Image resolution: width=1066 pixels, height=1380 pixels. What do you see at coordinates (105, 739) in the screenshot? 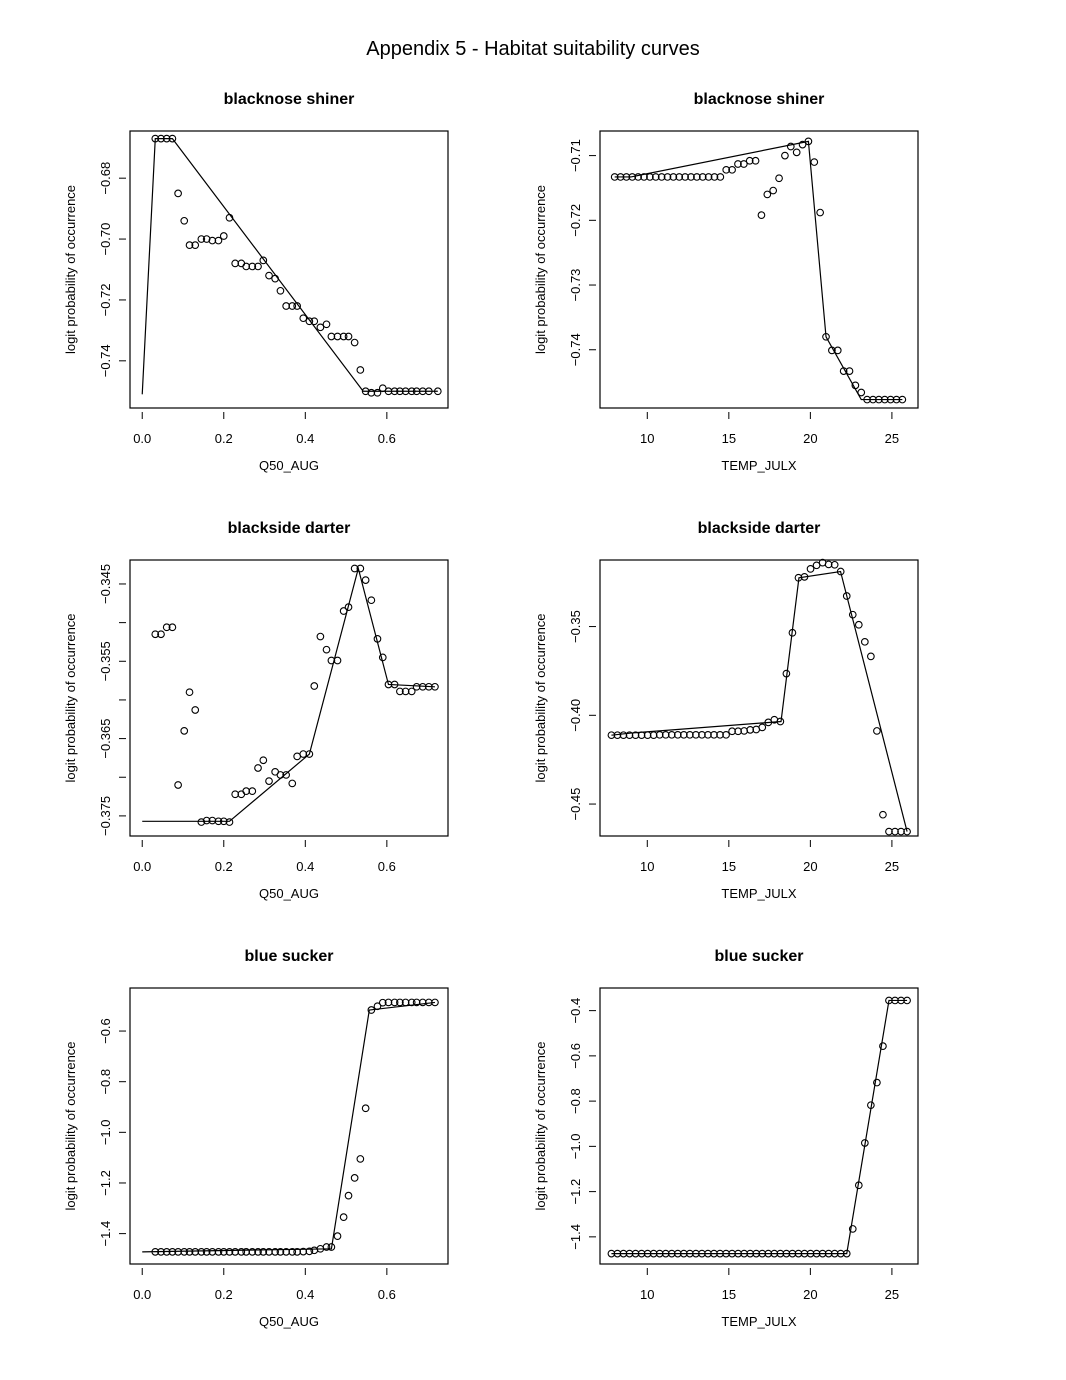
I see `y-tick-label: −0.365` at bounding box center [105, 739].